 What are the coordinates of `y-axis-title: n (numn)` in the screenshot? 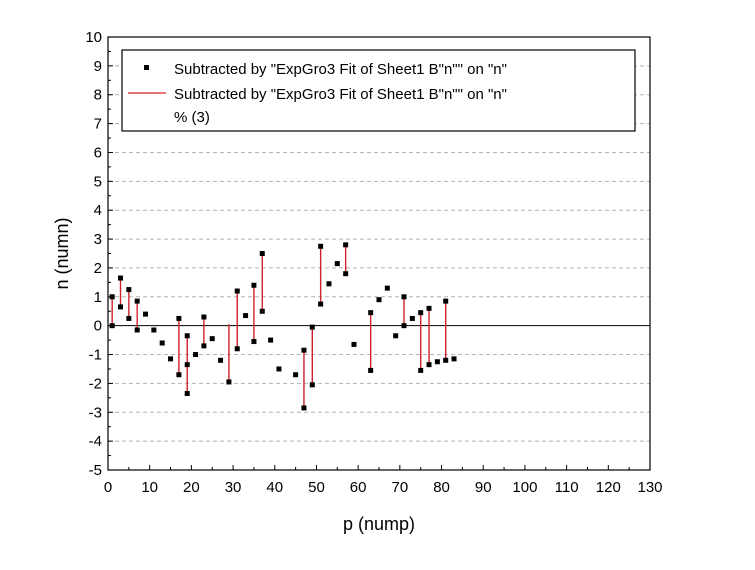 It's located at (62, 253).